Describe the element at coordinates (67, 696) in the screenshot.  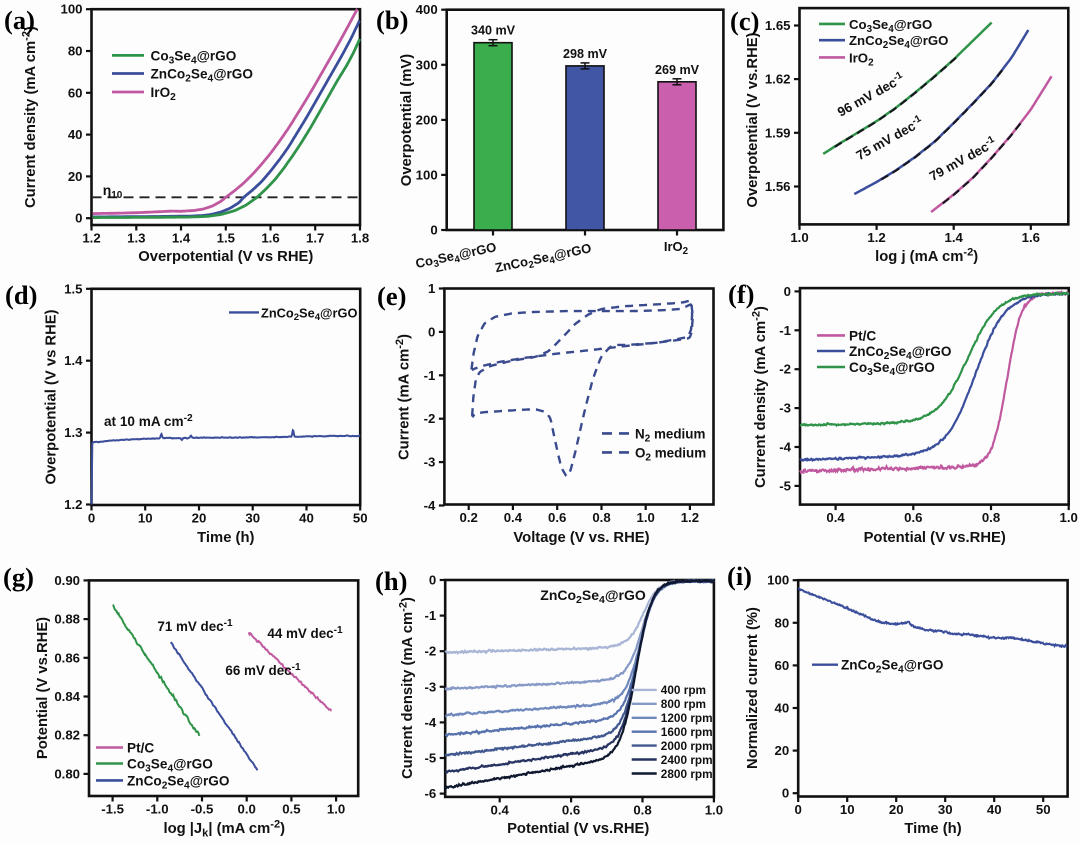
I see `svg-text: 0.84` at that location.